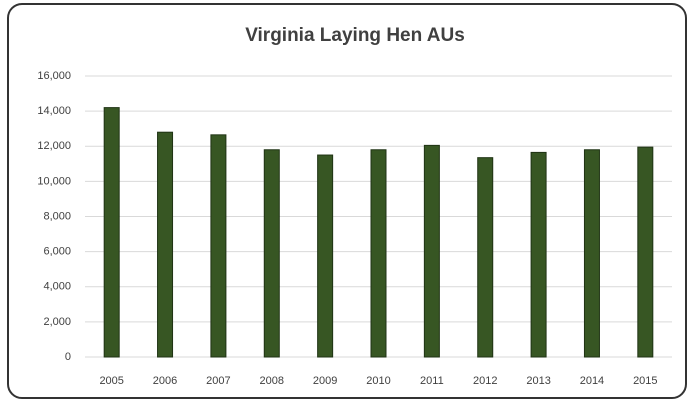 The height and width of the screenshot is (402, 689). Describe the element at coordinates (485, 381) in the screenshot. I see `x-tick-label: 2012` at that location.